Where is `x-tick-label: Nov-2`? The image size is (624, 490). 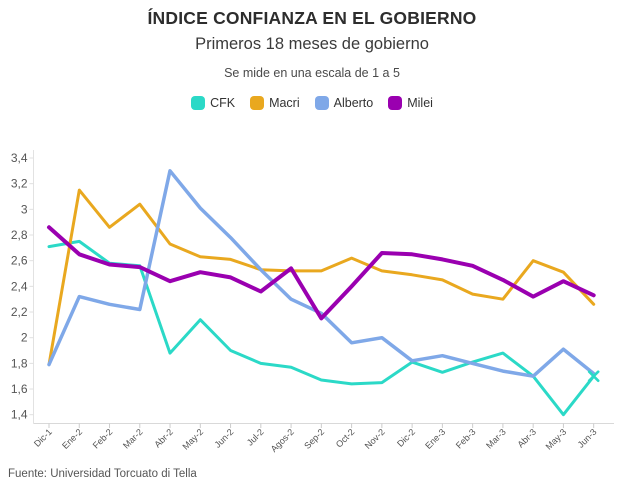 x-tick-label: Nov-2 is located at coordinates (375, 439).